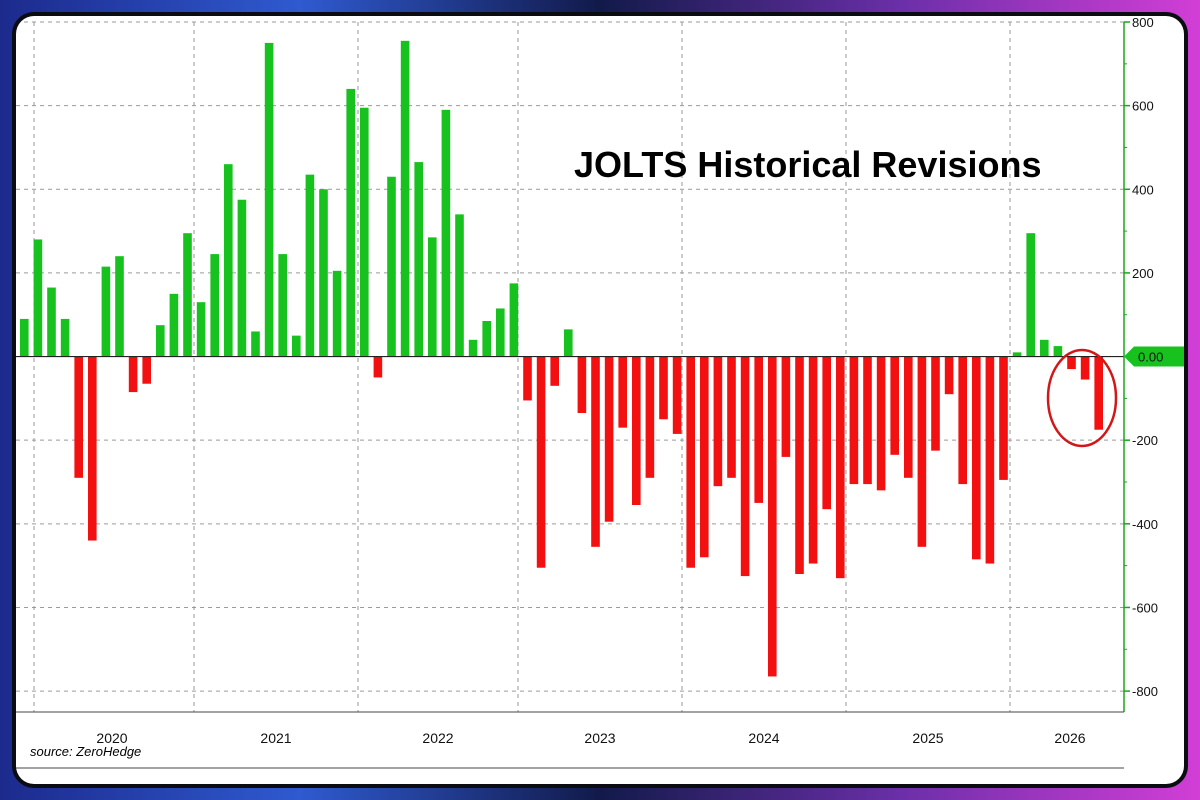 The width and height of the screenshot is (1200, 800). I want to click on x-tick-label: 2023, so click(599, 738).